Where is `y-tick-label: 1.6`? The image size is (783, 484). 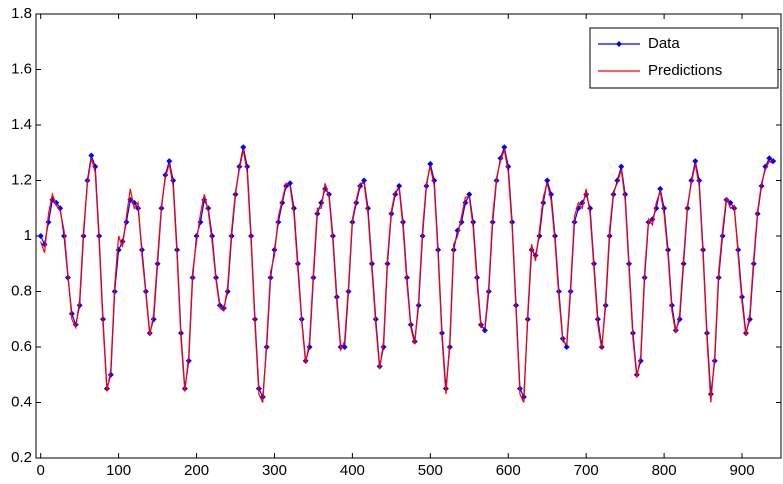 y-tick-label: 1.6 is located at coordinates (21, 68).